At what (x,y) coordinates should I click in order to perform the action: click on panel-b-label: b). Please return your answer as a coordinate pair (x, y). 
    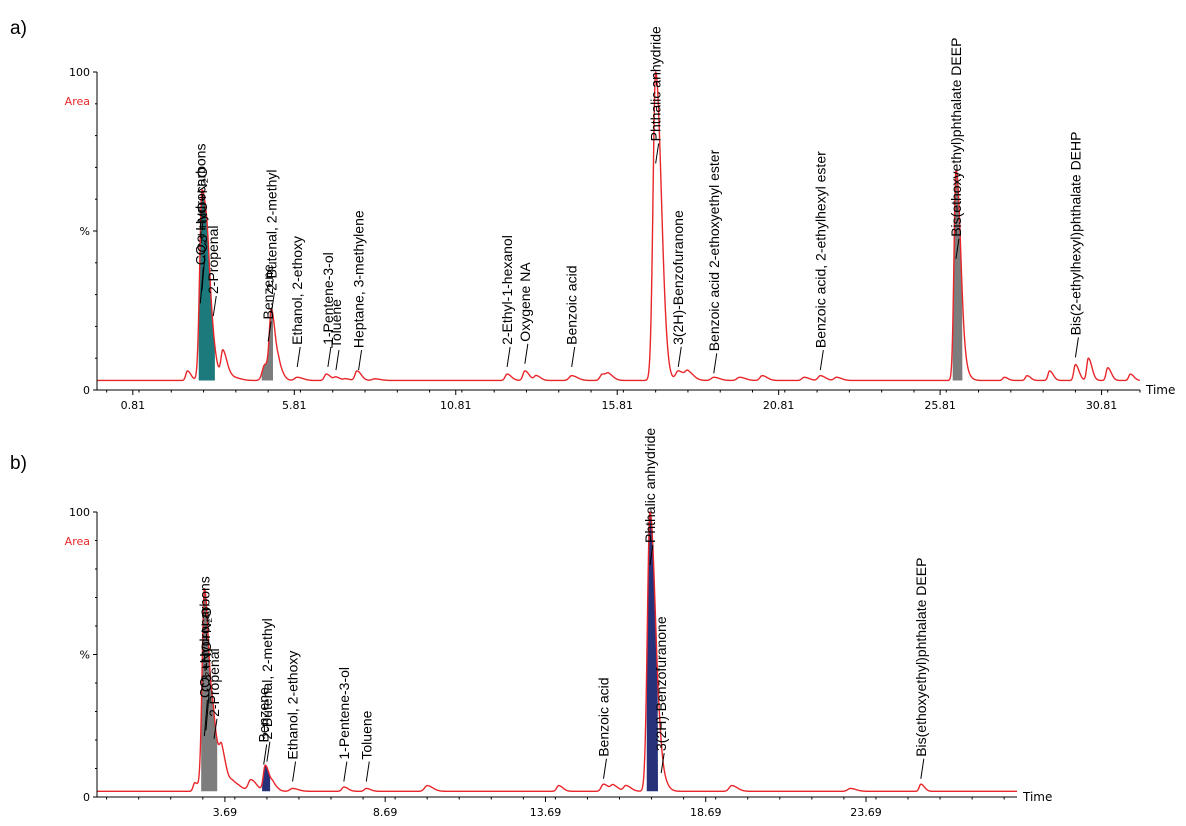
    Looking at the image, I should click on (18, 463).